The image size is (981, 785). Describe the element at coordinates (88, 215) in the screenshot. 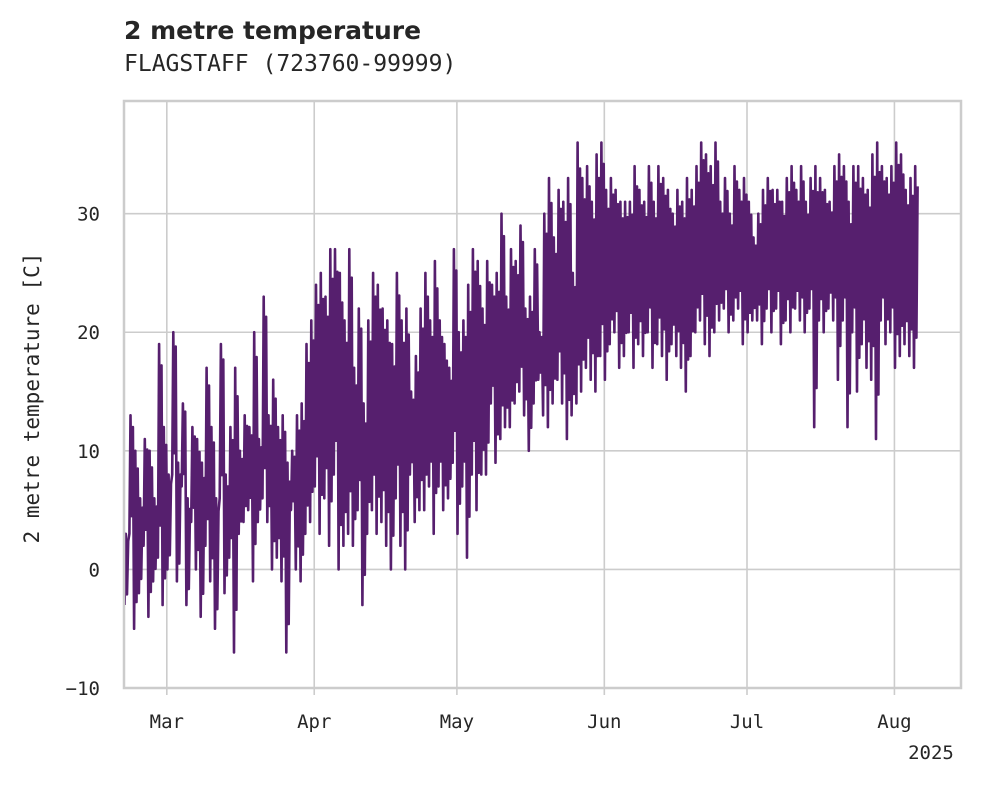

I see `y-tick-label: 30` at that location.